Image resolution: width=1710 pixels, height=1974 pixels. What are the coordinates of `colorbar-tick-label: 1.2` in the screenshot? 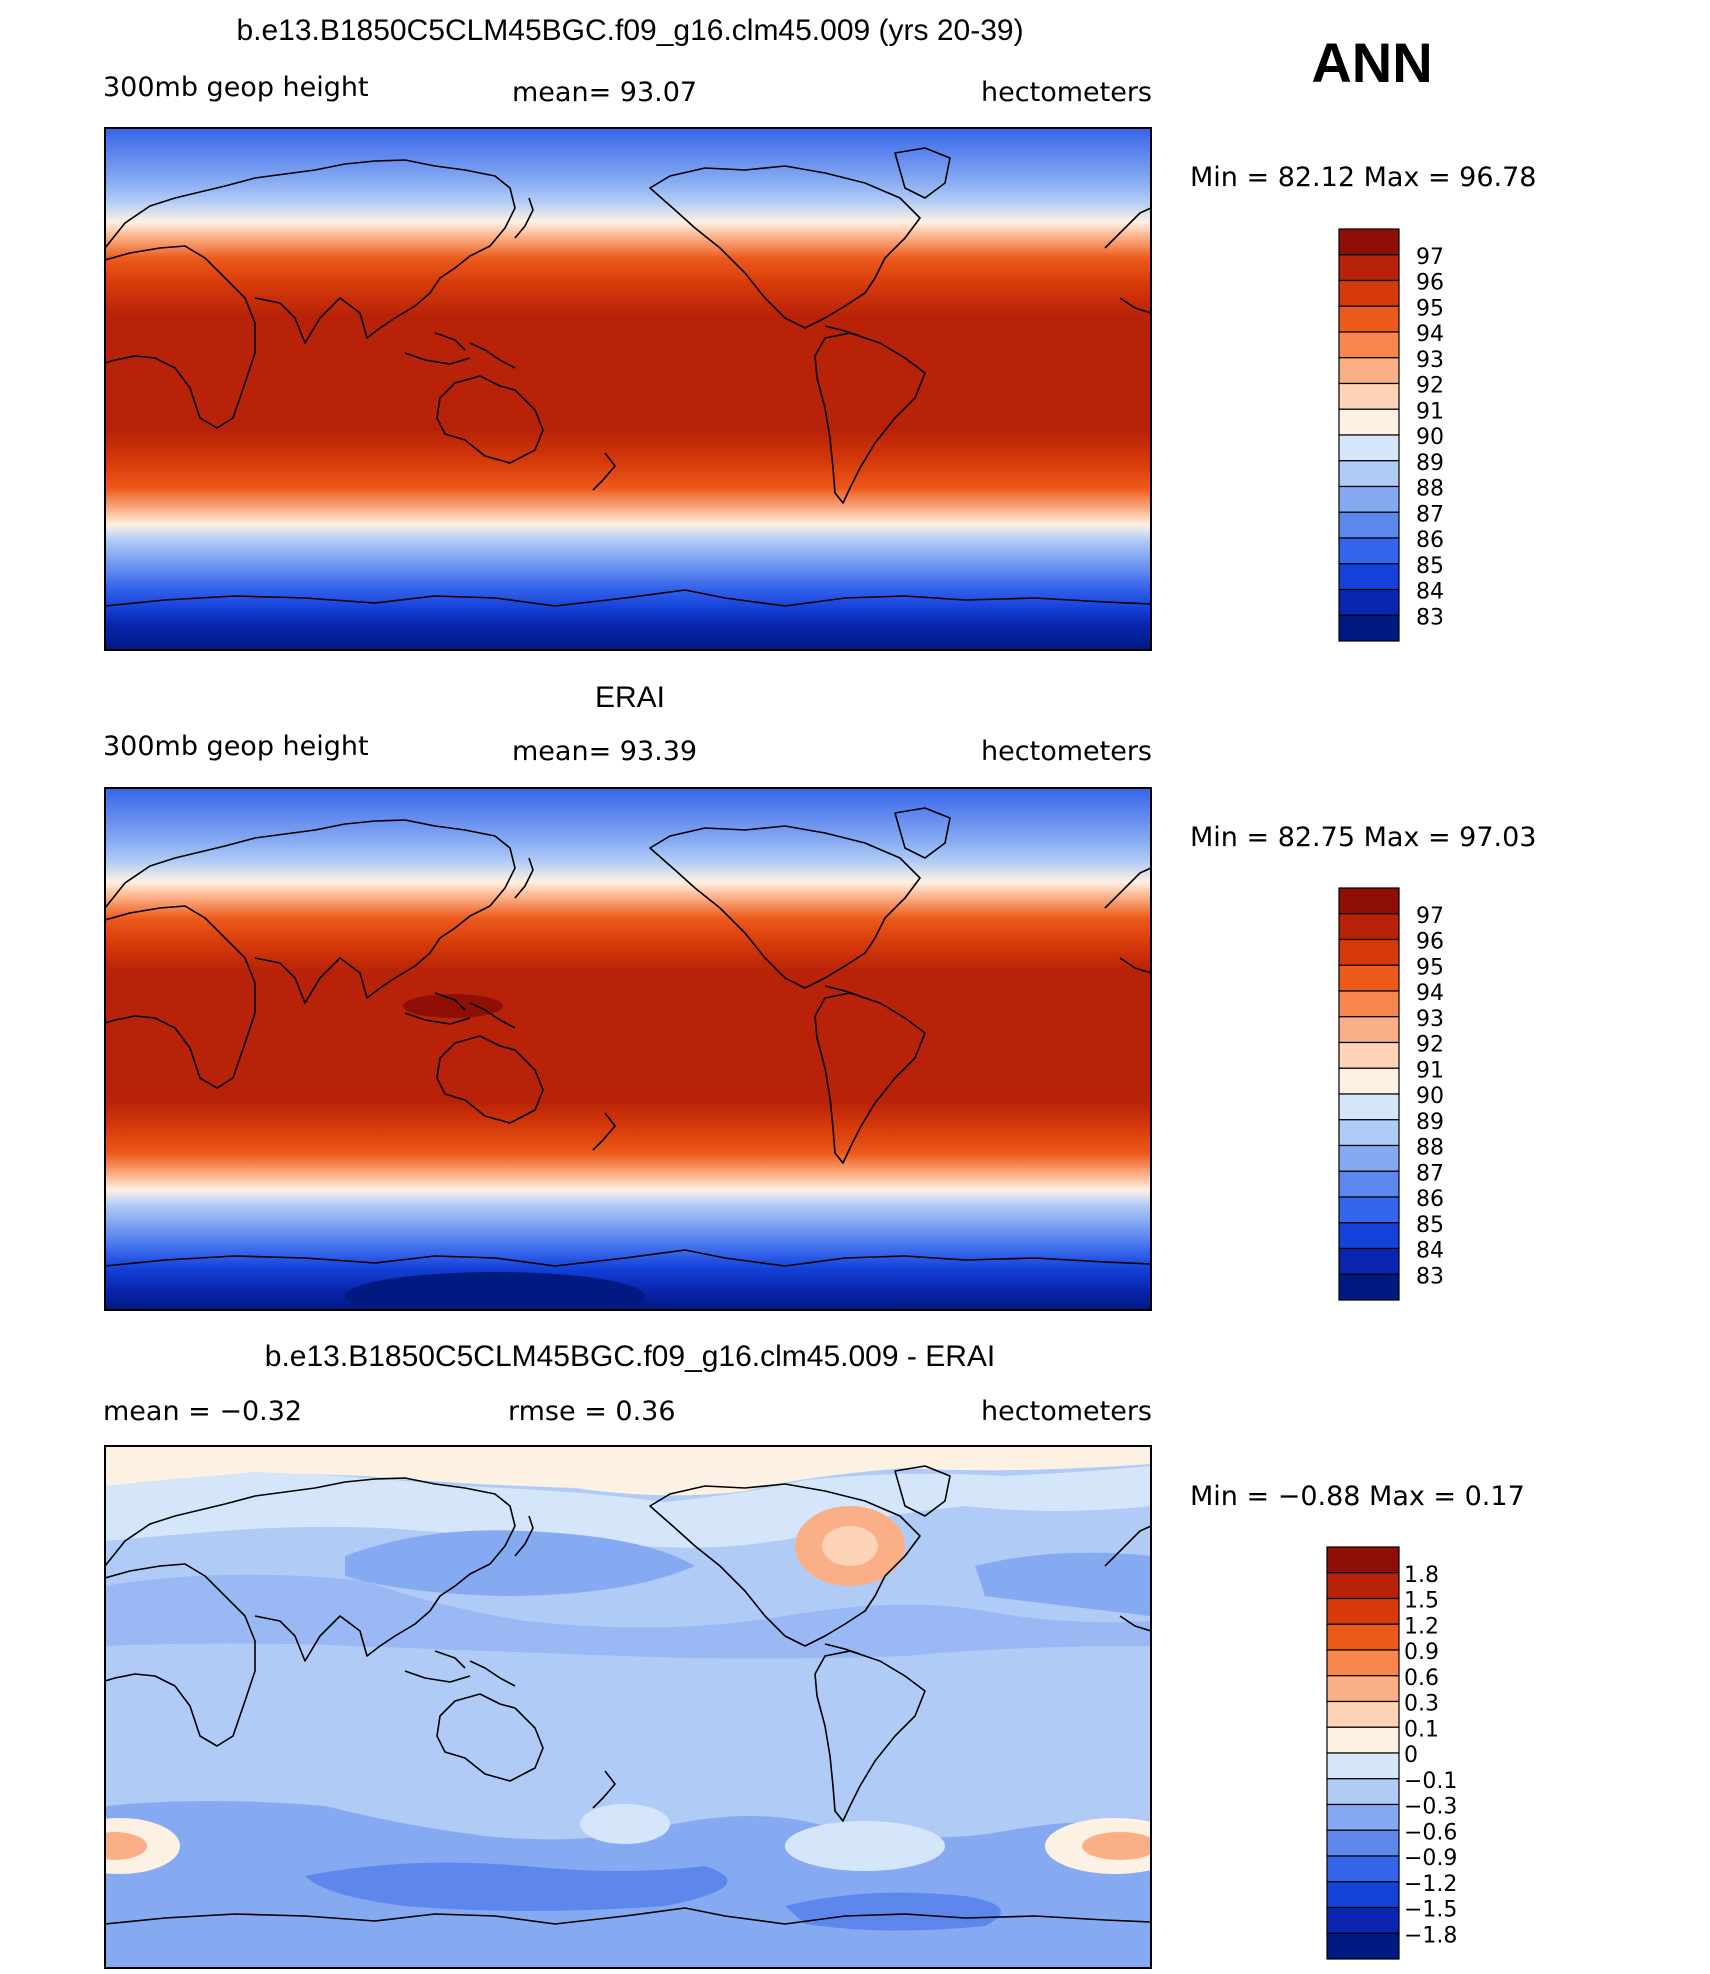 It's located at (1421, 1626).